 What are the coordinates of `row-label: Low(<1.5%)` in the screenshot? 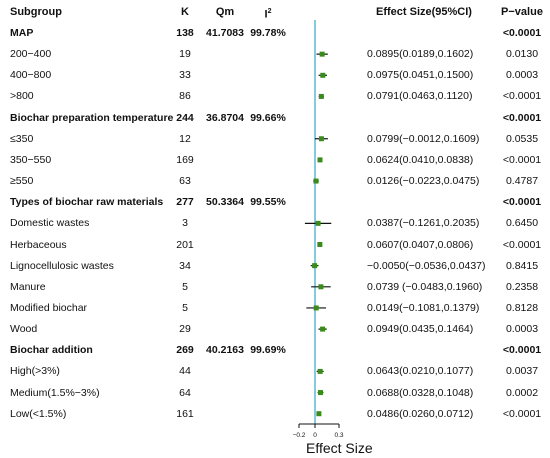 It's located at (38, 413).